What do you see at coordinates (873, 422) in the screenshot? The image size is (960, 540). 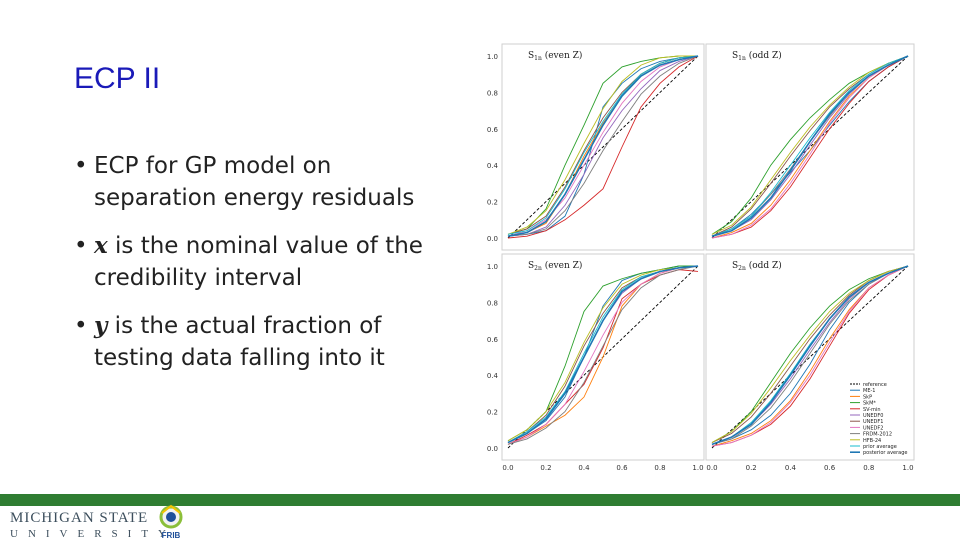 I see `legend-label: UNEDF1` at bounding box center [873, 422].